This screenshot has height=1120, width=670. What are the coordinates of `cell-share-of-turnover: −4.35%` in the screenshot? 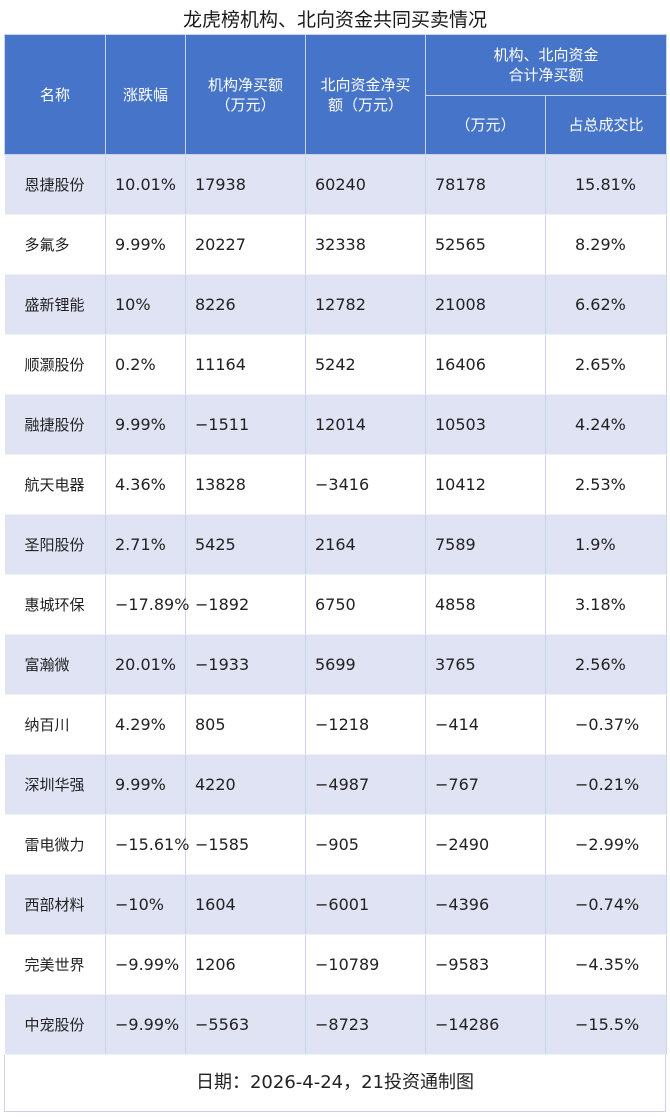 It's located at (606, 964).